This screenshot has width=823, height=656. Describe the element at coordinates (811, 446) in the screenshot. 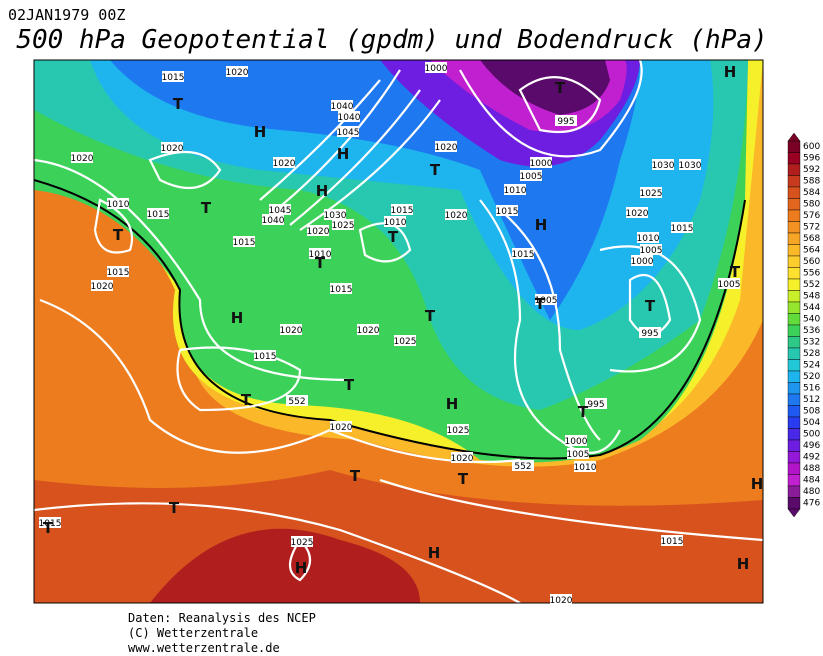

I see `colorbar-label: 496` at that location.